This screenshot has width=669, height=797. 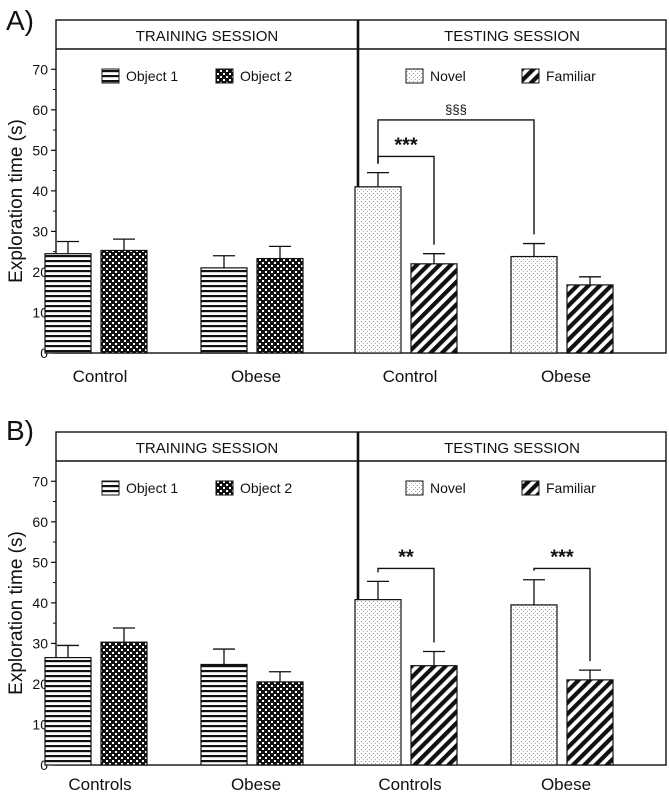 I want to click on panel-label: B), so click(x=20, y=430).